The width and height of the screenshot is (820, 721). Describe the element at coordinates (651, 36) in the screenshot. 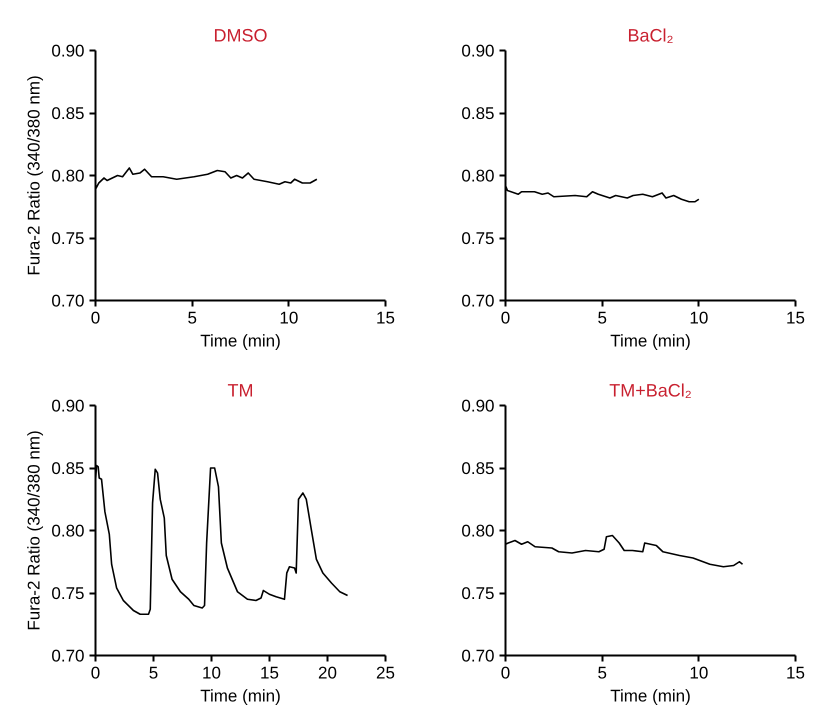

I see `chart-title: BaCl₂` at that location.